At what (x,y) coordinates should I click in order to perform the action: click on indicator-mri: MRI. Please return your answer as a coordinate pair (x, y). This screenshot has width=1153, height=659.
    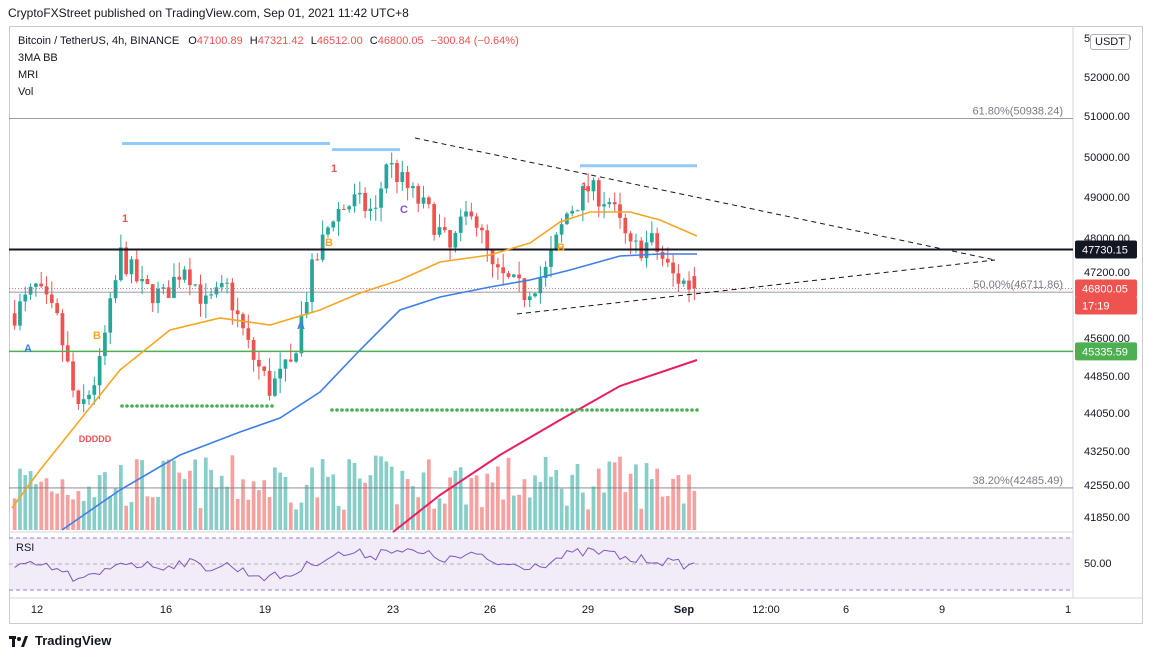
    Looking at the image, I should click on (28, 75).